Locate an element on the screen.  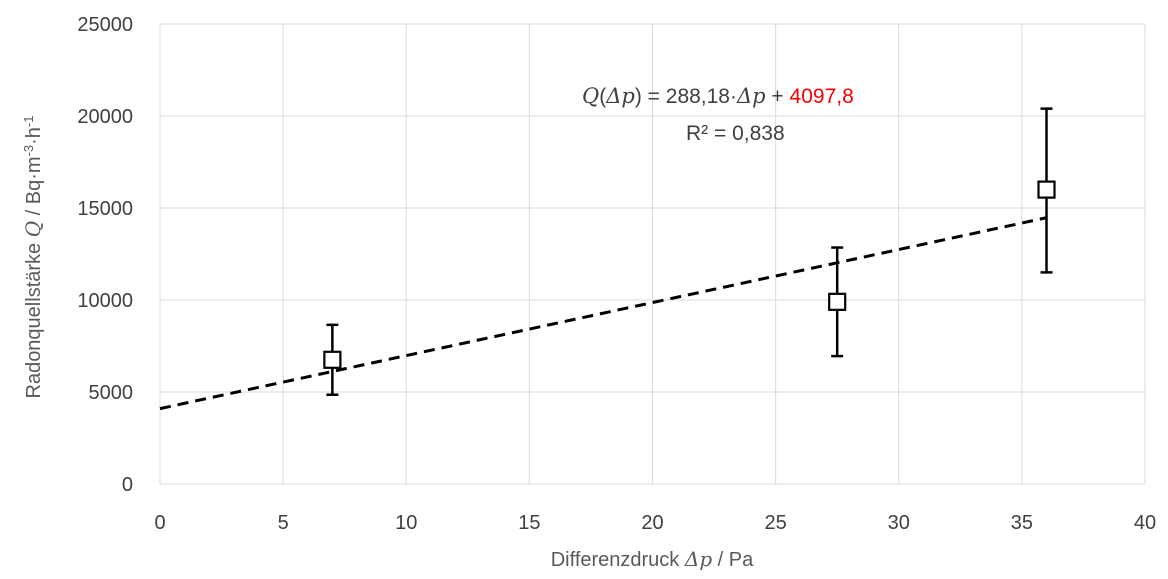
x-tick-label: 0 is located at coordinates (159, 523).